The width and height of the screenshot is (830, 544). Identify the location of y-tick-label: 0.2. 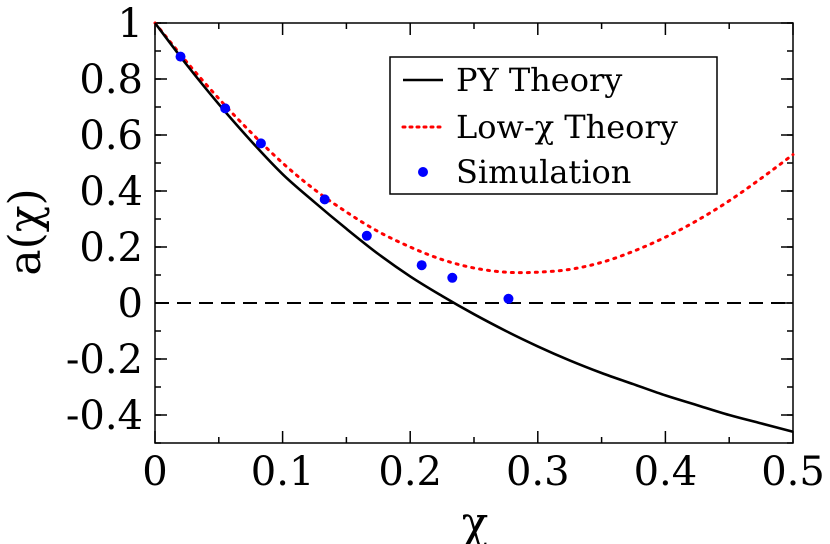
(111, 248).